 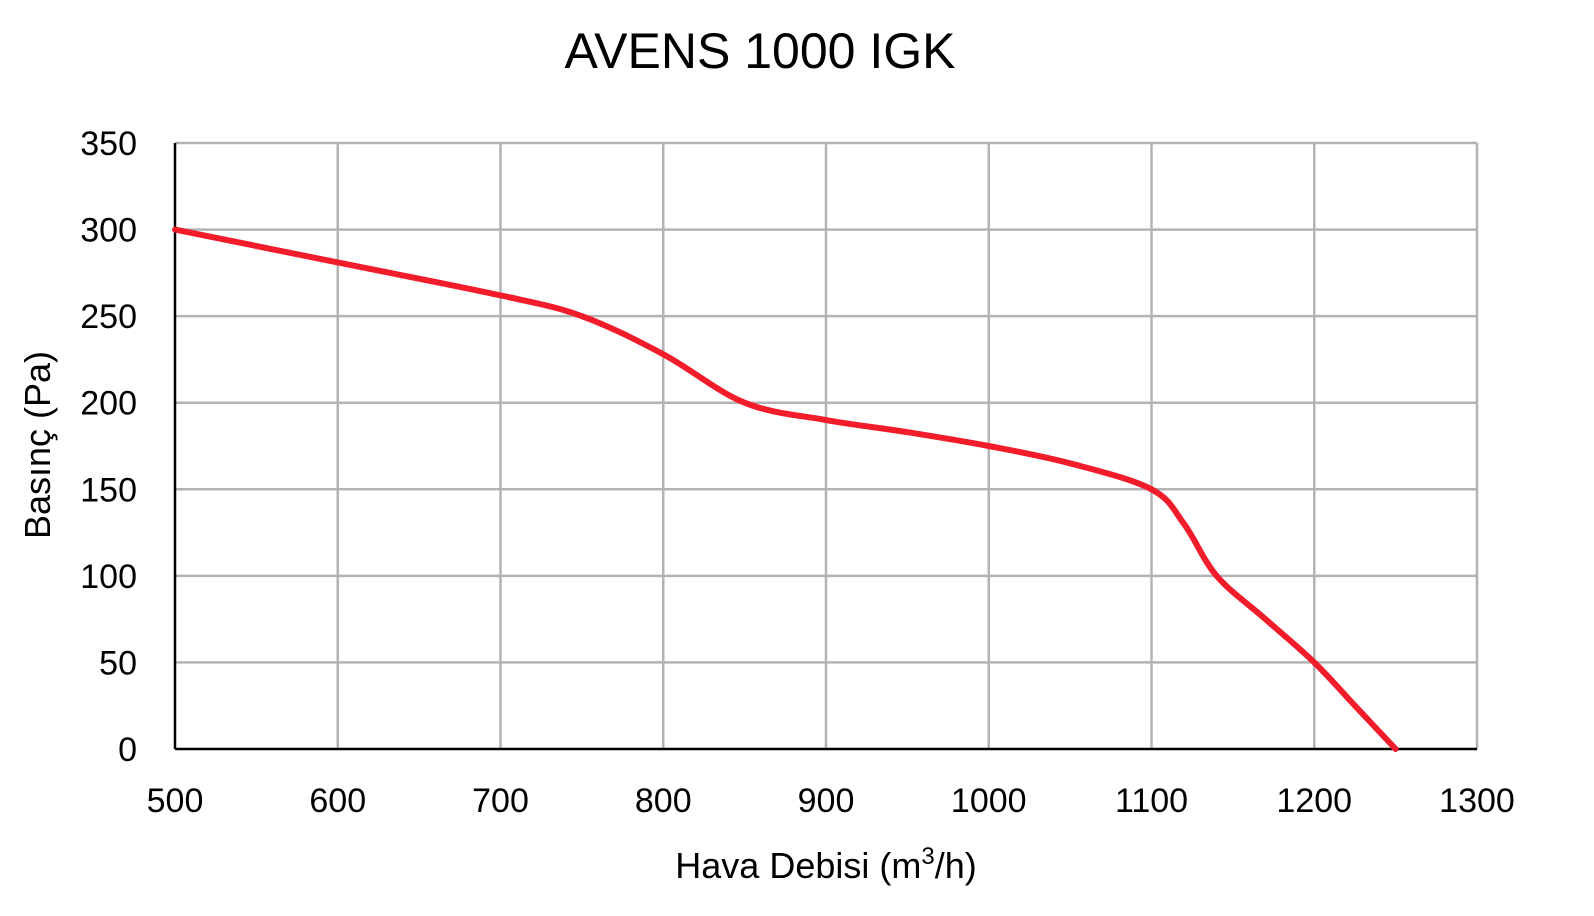 What do you see at coordinates (337, 801) in the screenshot?
I see `x-tick-label-600: 600` at bounding box center [337, 801].